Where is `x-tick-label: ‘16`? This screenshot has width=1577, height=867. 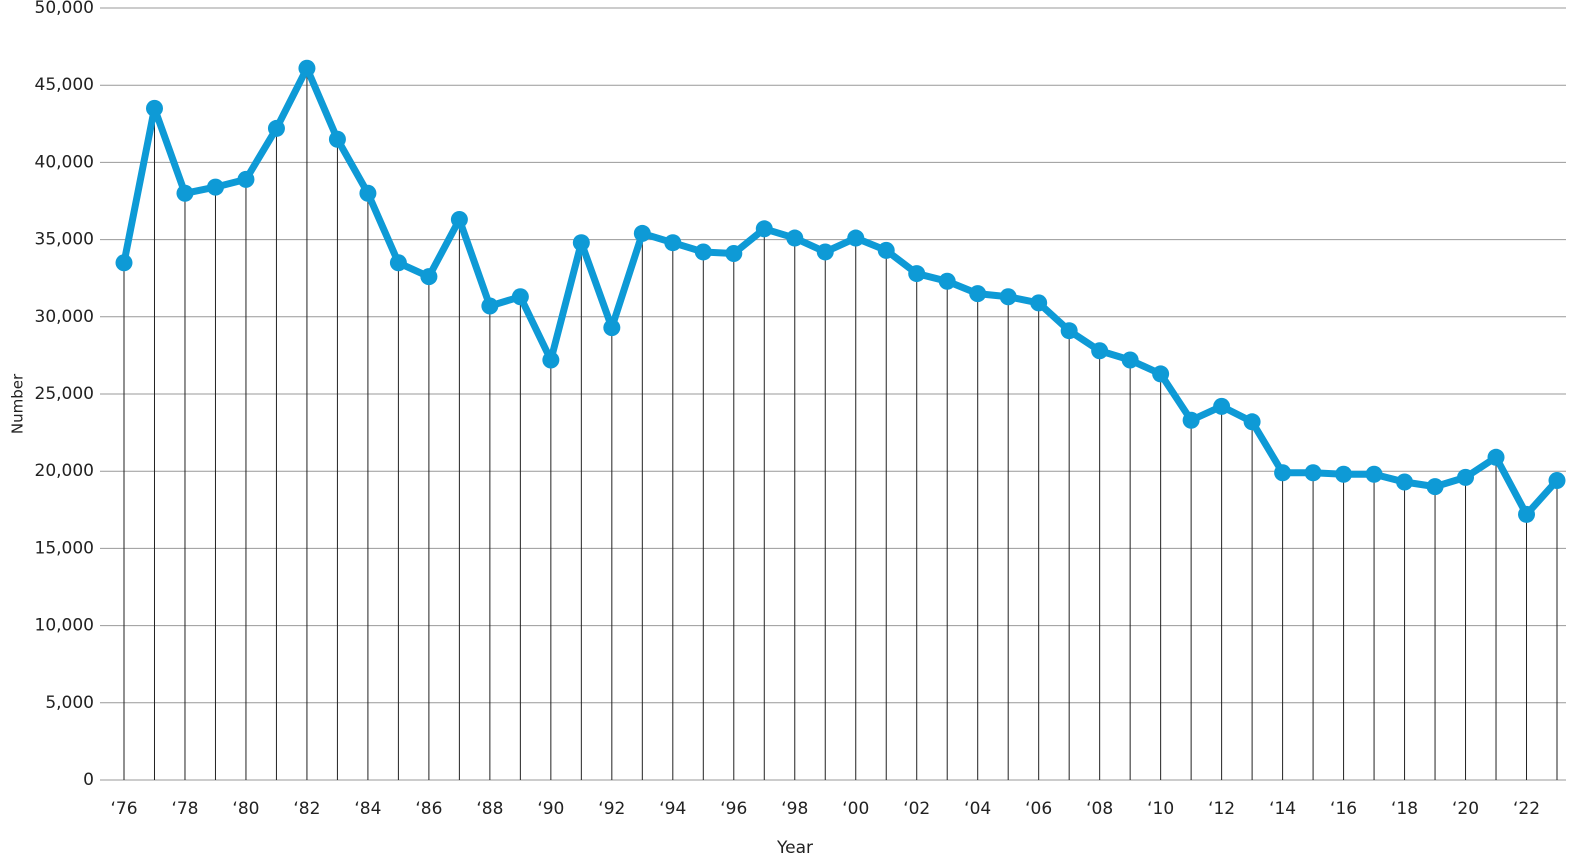
x-tick-label: ‘16 is located at coordinates (1343, 809).